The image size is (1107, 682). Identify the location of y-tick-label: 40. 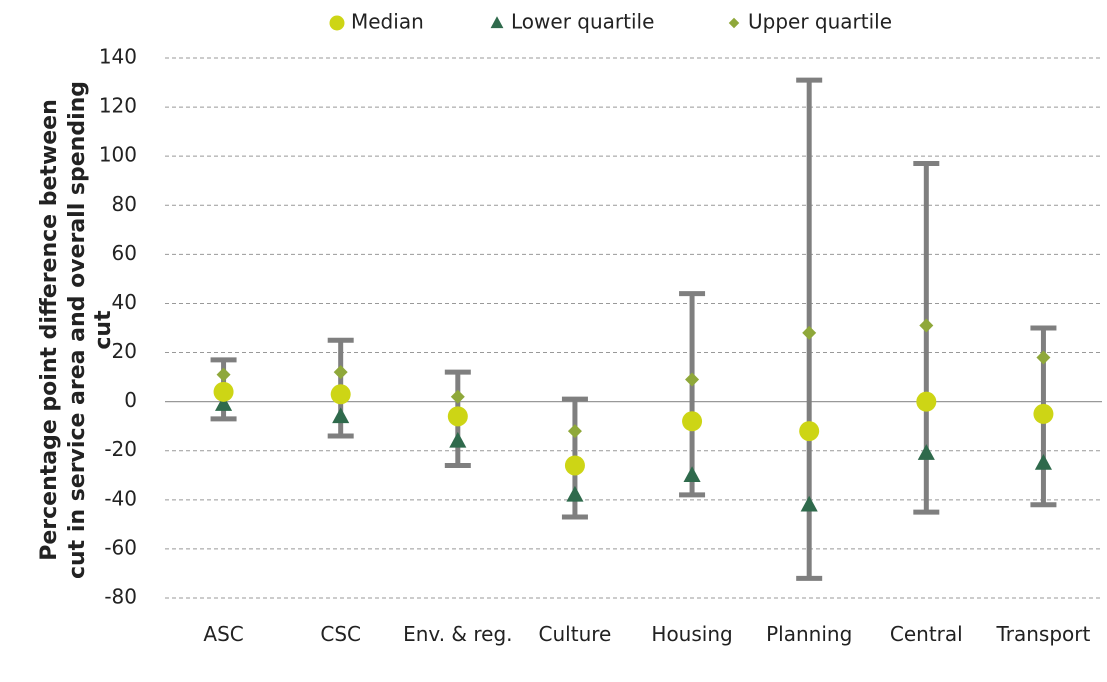
(124, 302).